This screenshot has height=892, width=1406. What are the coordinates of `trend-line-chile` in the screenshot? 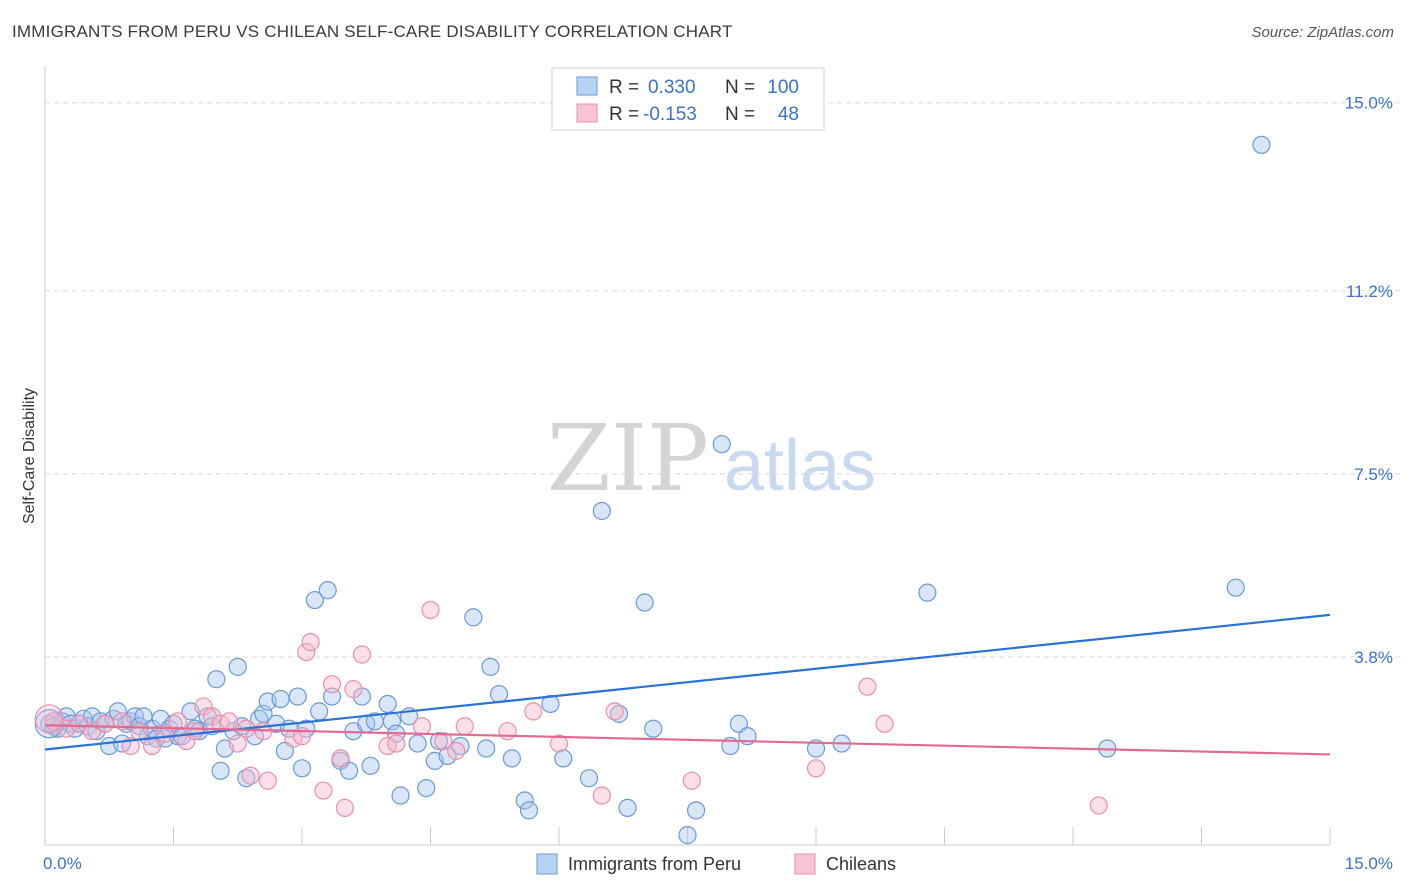 It's located at (687, 740).